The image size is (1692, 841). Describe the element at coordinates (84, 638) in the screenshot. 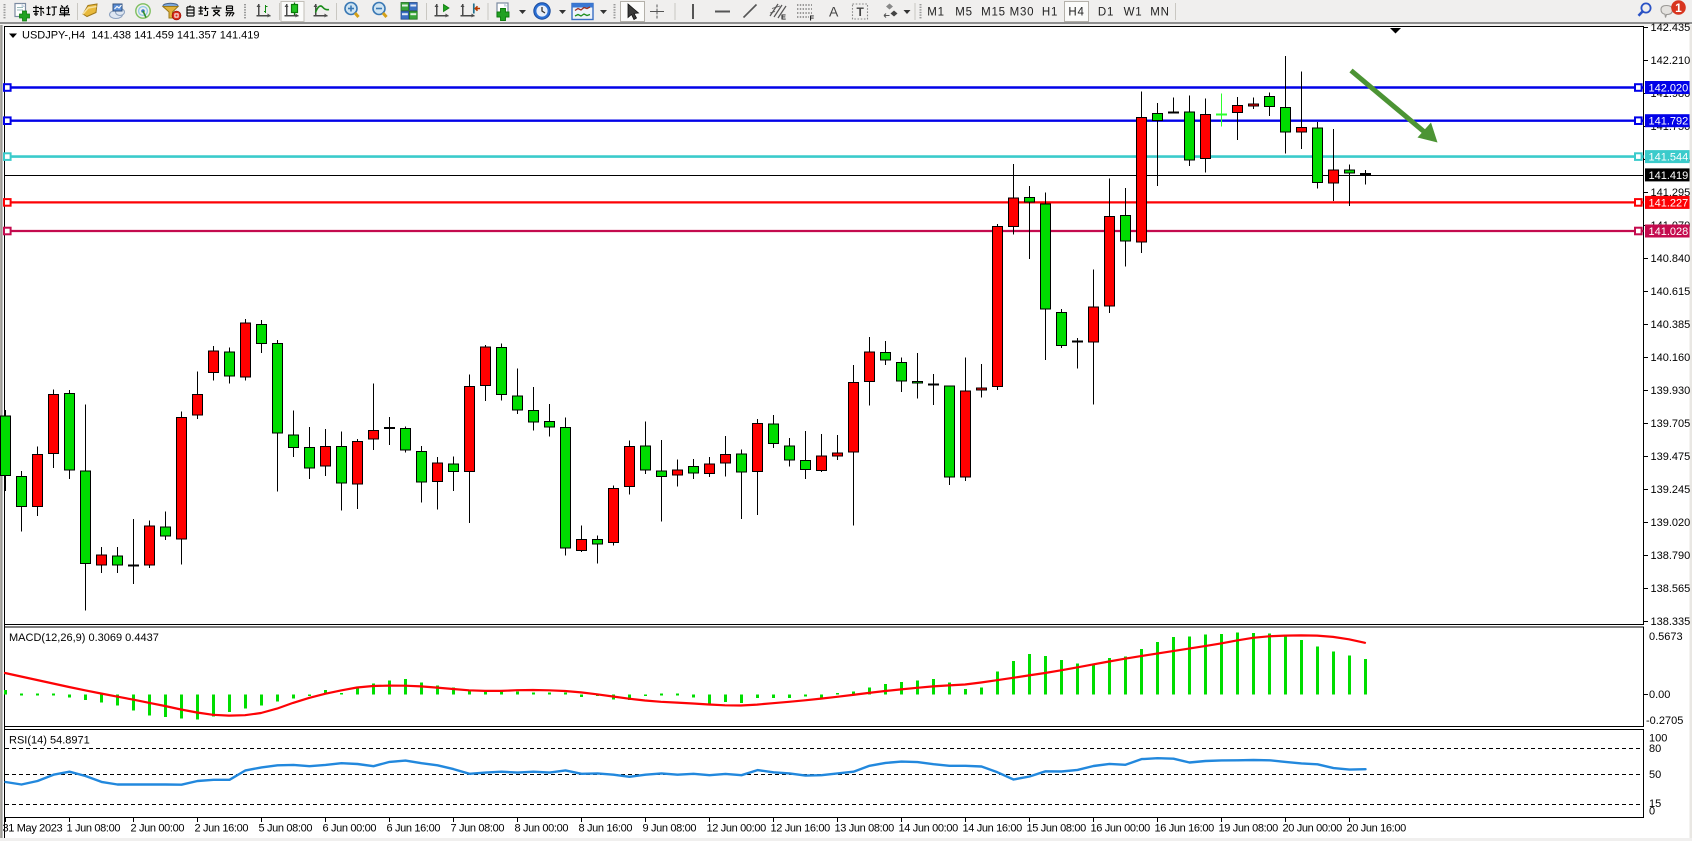

I see `svg-text: MACD(12,26,9) 0.3069 0.4437` at that location.